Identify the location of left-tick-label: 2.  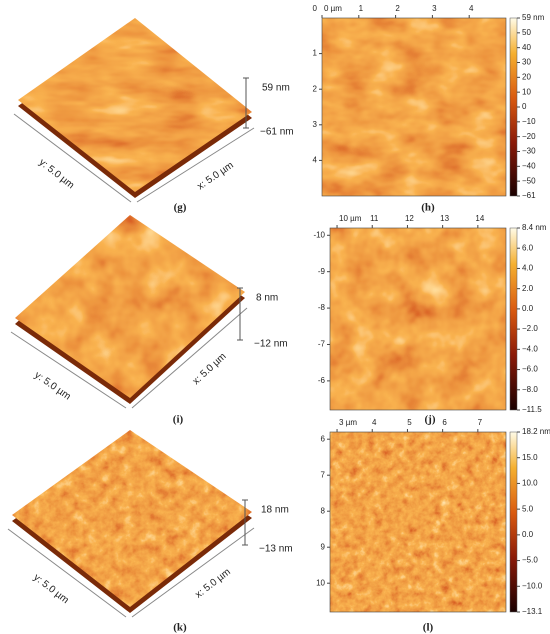
(315, 88).